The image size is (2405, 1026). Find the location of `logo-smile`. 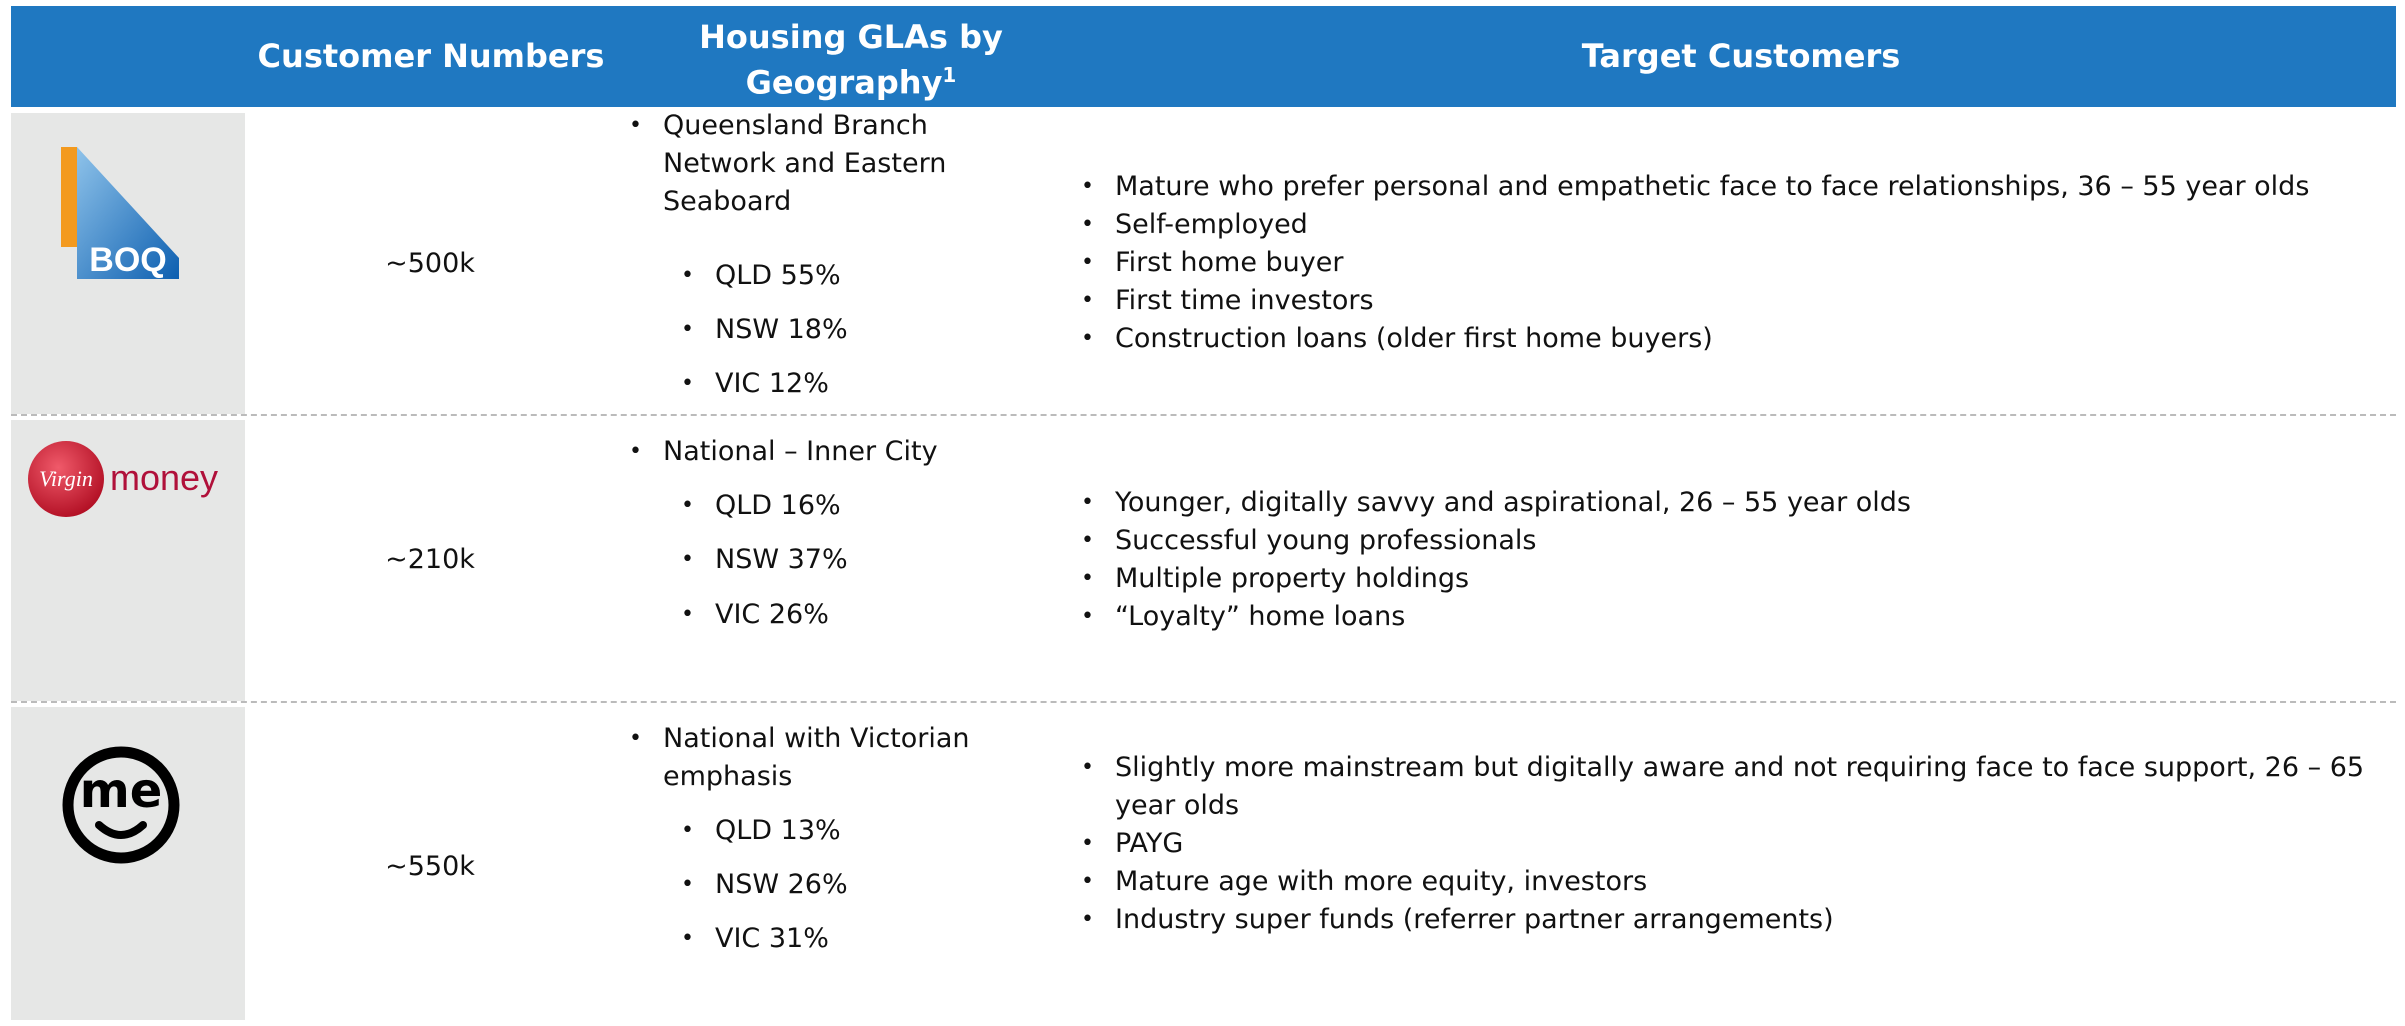

logo-smile is located at coordinates (121, 830).